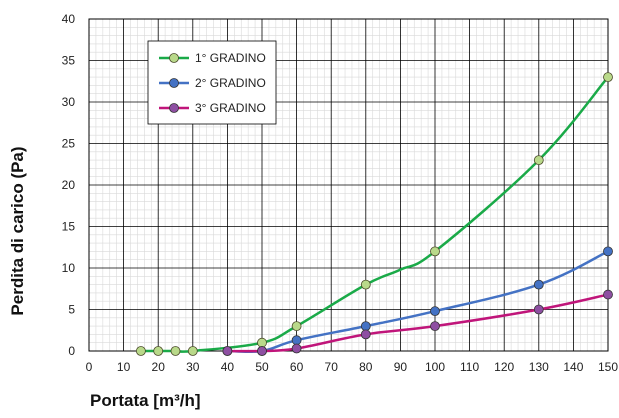 The width and height of the screenshot is (619, 418). What do you see at coordinates (504, 367) in the screenshot?
I see `x-tick-label: 120` at bounding box center [504, 367].